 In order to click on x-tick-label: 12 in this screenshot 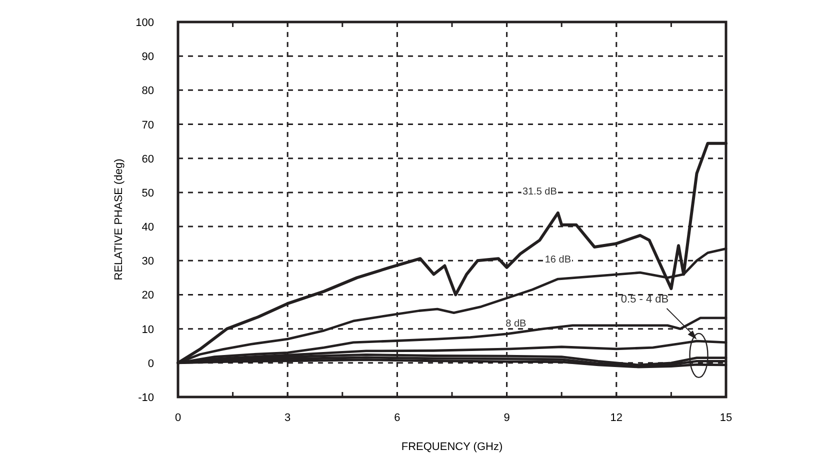, I will do `click(616, 418)`.